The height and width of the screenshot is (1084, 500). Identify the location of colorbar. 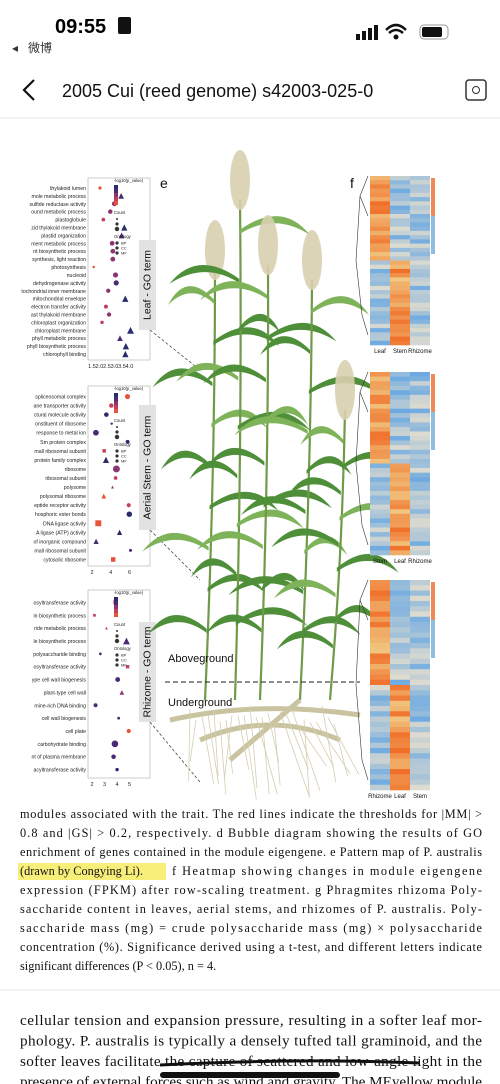
(116, 599).